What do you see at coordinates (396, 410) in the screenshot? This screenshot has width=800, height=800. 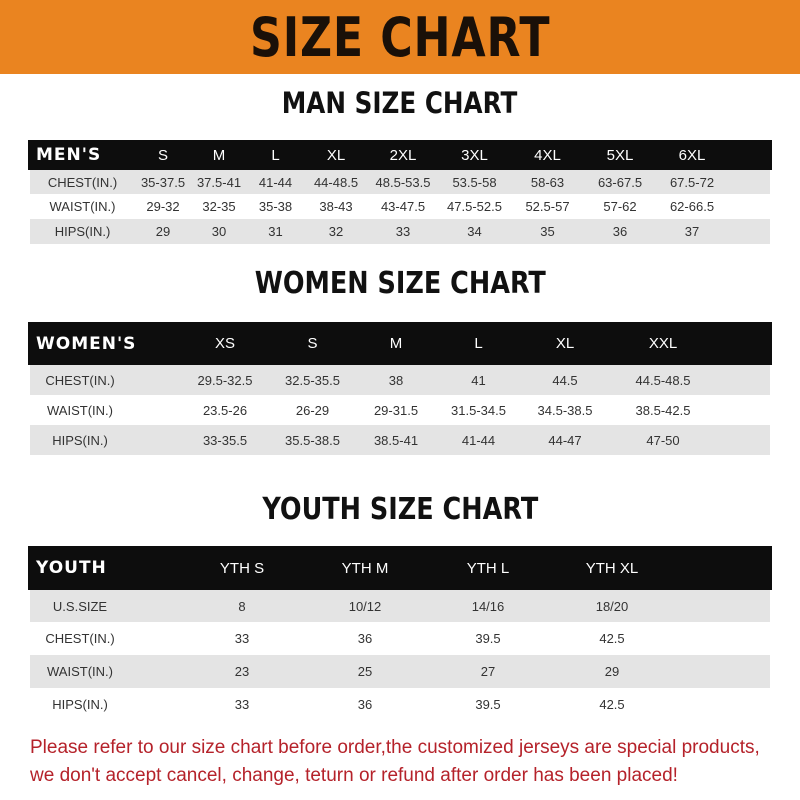 I see `table-cell: 29-31.5` at bounding box center [396, 410].